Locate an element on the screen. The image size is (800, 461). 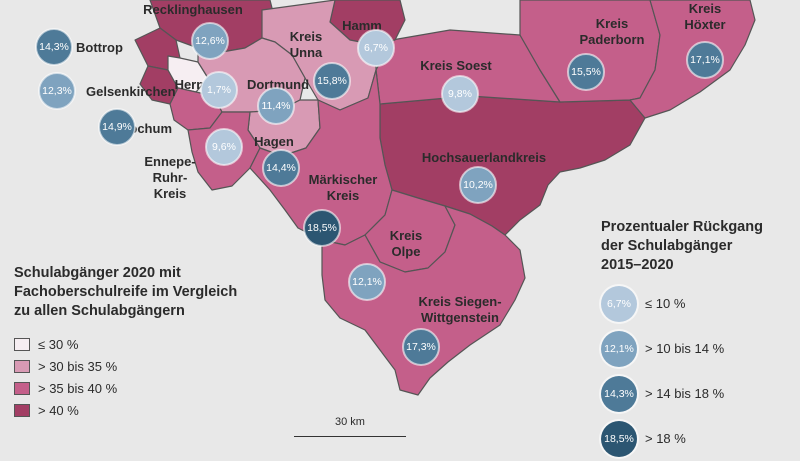
fill-legend-label: > 40 % is located at coordinates (58, 410).